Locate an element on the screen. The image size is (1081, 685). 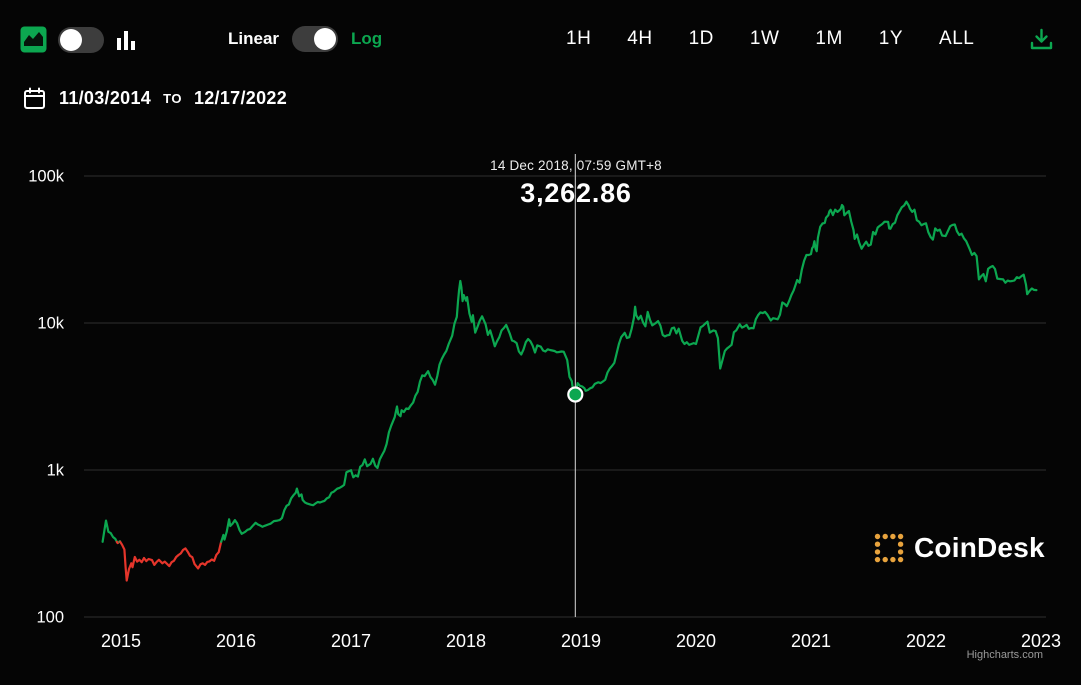
chart-style-toggle is located at coordinates (81, 39).